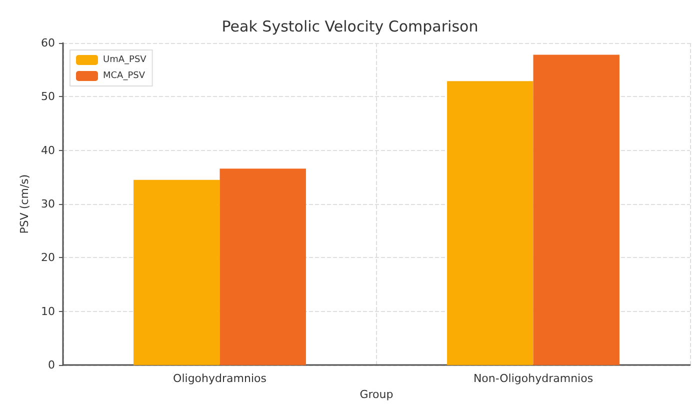 This screenshot has width=700, height=413. What do you see at coordinates (48, 311) in the screenshot?
I see `y-tick-label: 10` at bounding box center [48, 311].